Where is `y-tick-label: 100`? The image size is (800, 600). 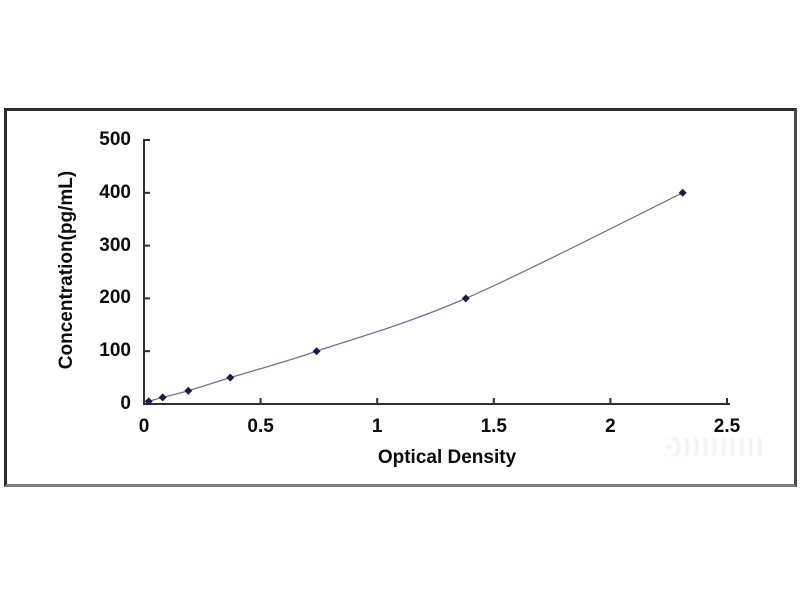
y-tick-label: 100 is located at coordinates (115, 351).